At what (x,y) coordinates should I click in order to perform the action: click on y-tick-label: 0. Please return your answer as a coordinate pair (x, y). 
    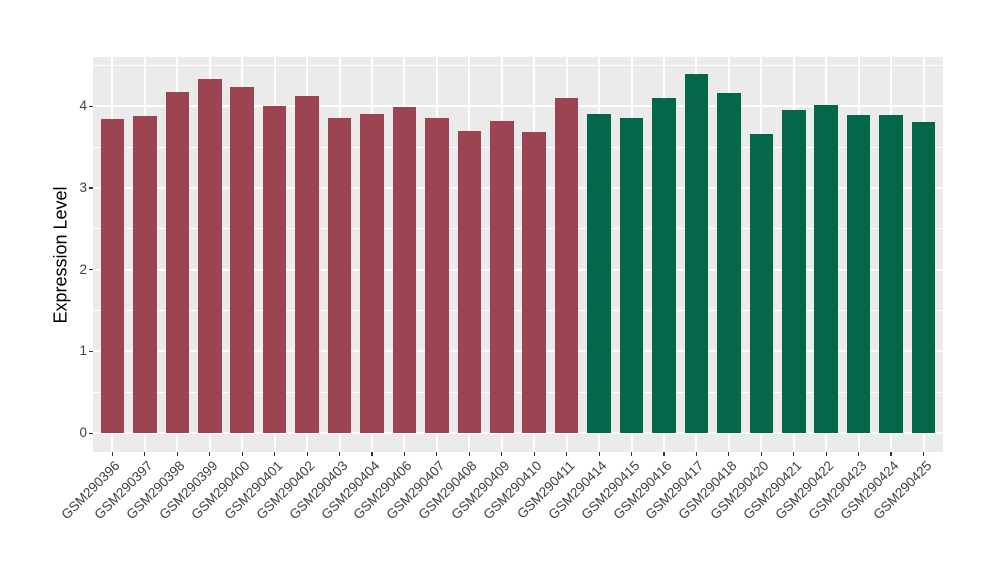
    Looking at the image, I should click on (83, 432).